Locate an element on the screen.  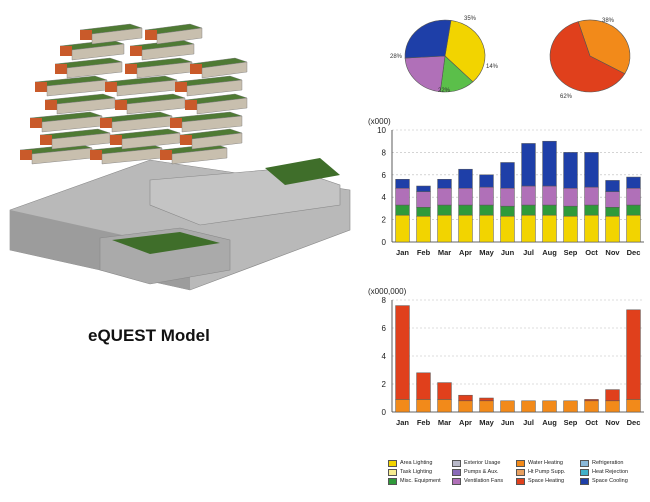
x-tick-label: Nov is located at coordinates (612, 422).